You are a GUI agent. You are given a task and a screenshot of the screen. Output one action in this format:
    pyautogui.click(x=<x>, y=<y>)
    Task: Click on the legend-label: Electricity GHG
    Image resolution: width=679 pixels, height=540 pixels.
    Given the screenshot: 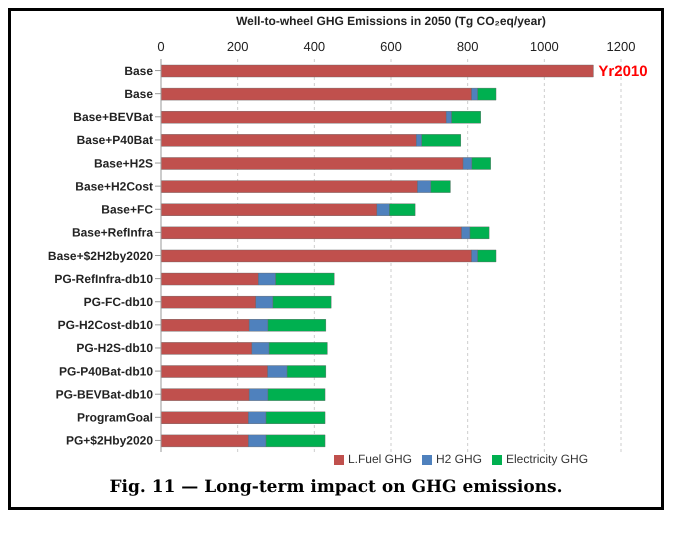 What is the action you would take?
    pyautogui.click(x=547, y=459)
    